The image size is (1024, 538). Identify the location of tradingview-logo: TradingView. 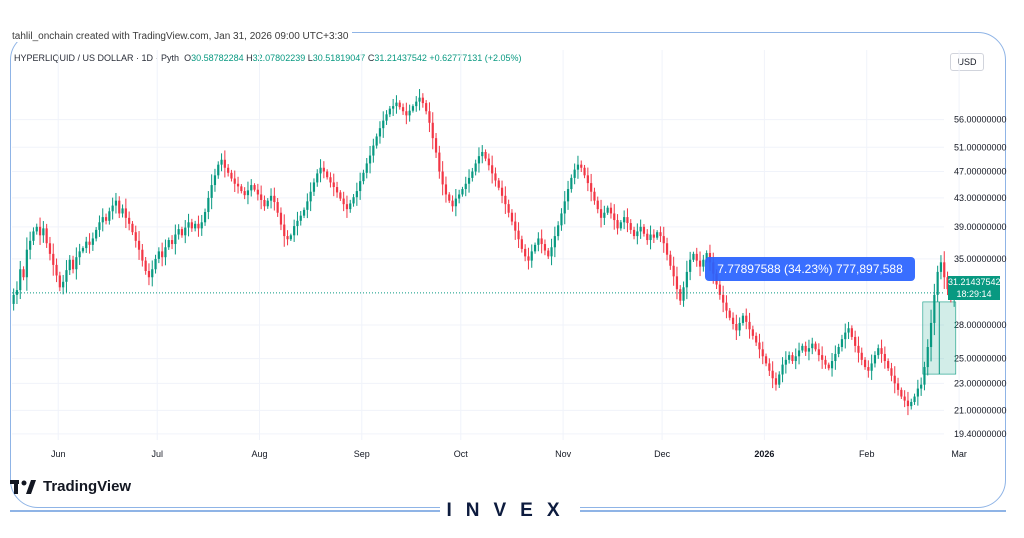
(70, 486).